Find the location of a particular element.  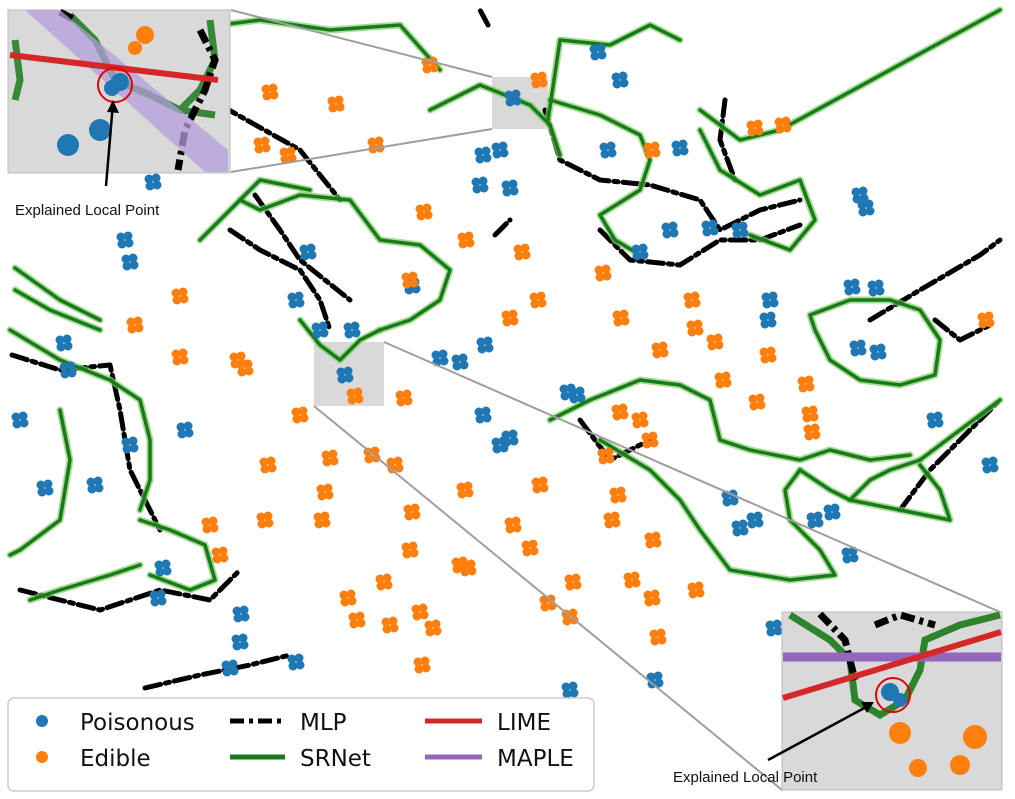

inset-point-poisonous is located at coordinates (900, 700).